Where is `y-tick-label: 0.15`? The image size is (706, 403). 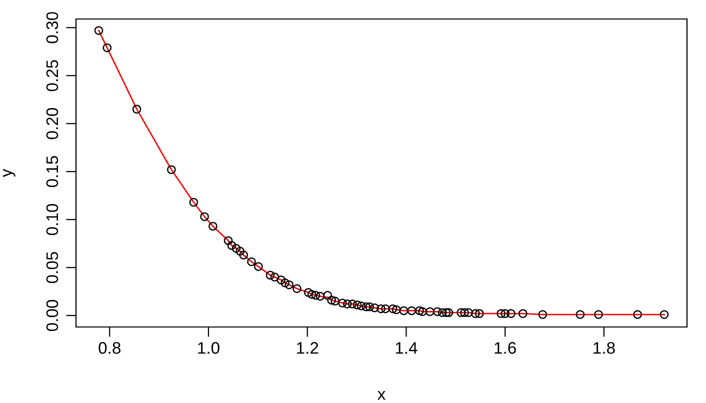 y-tick-label: 0.15 is located at coordinates (52, 172).